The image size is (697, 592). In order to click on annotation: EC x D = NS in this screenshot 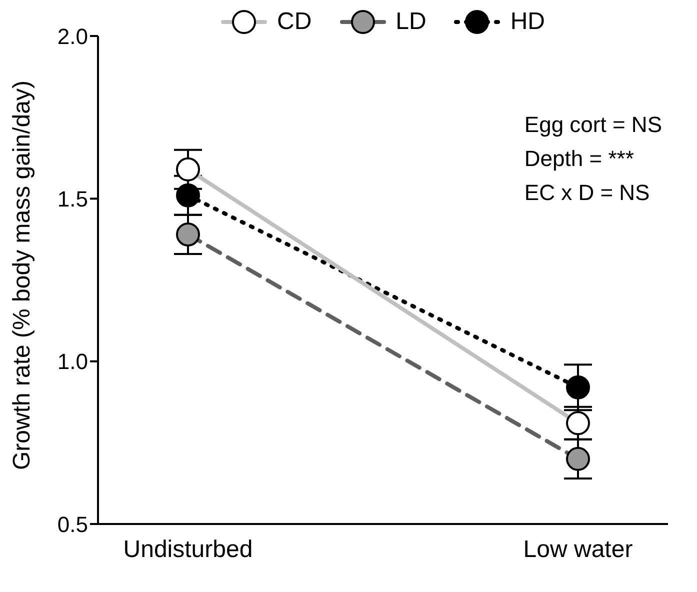, I will do `click(587, 193)`.